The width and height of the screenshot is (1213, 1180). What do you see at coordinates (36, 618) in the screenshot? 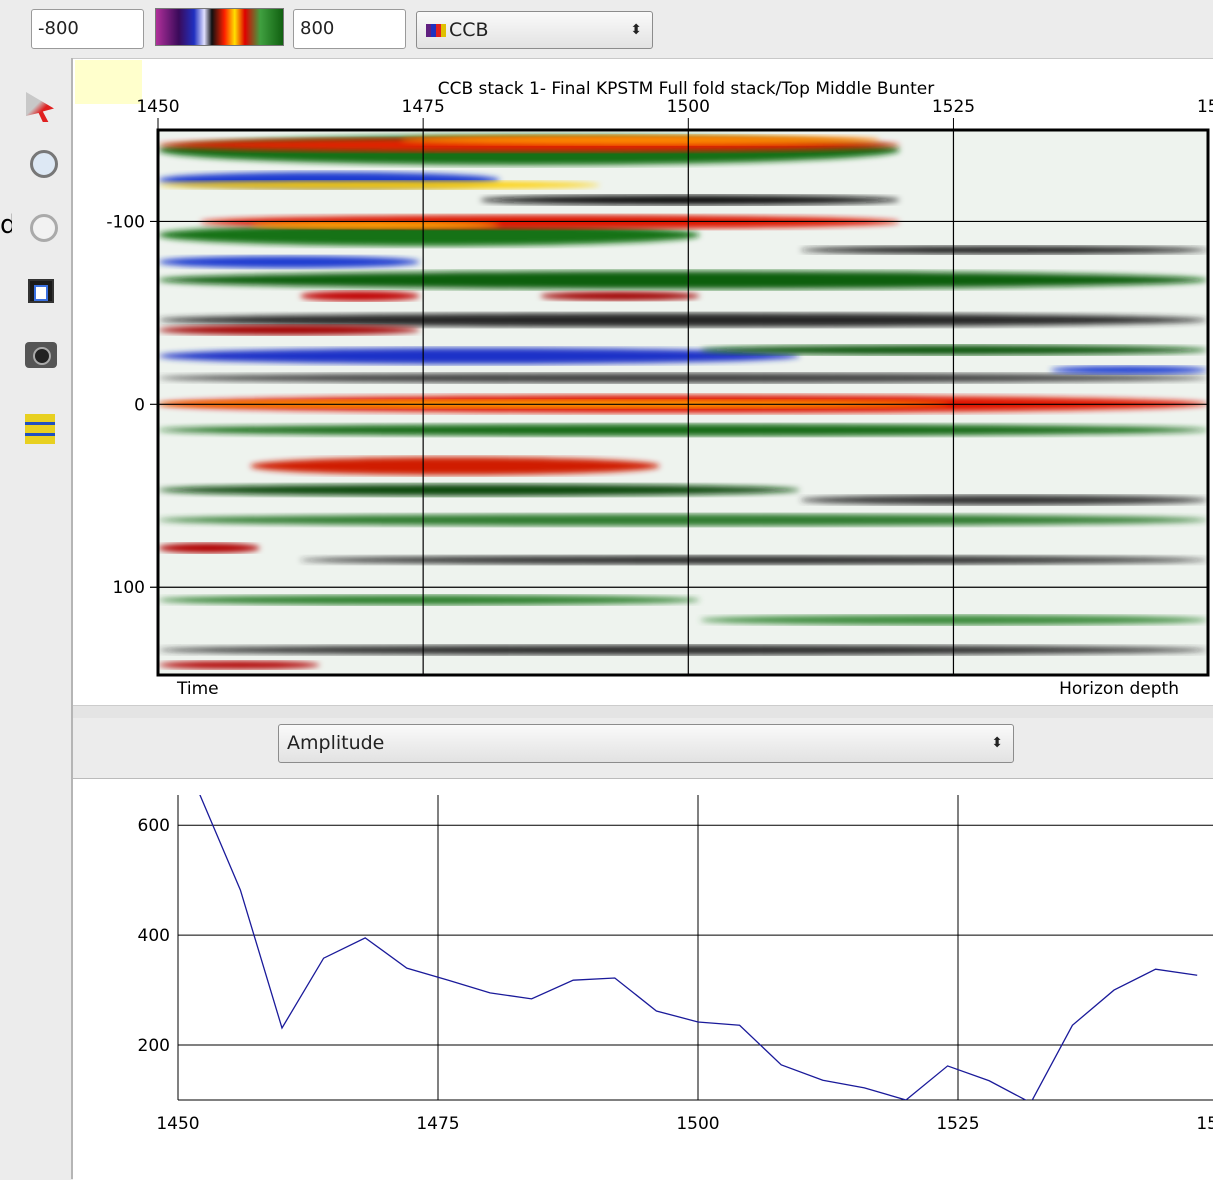
I see `left-toolbar` at bounding box center [36, 618].